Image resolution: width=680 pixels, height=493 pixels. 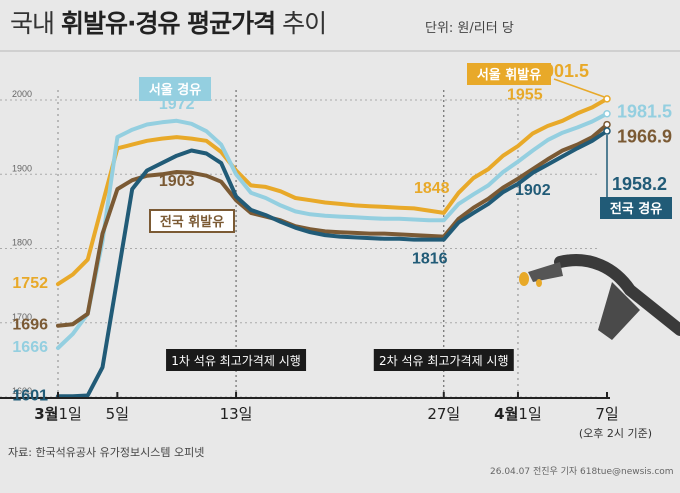 I want to click on value-label-national_diesel-0: 1601, so click(x=30, y=395).